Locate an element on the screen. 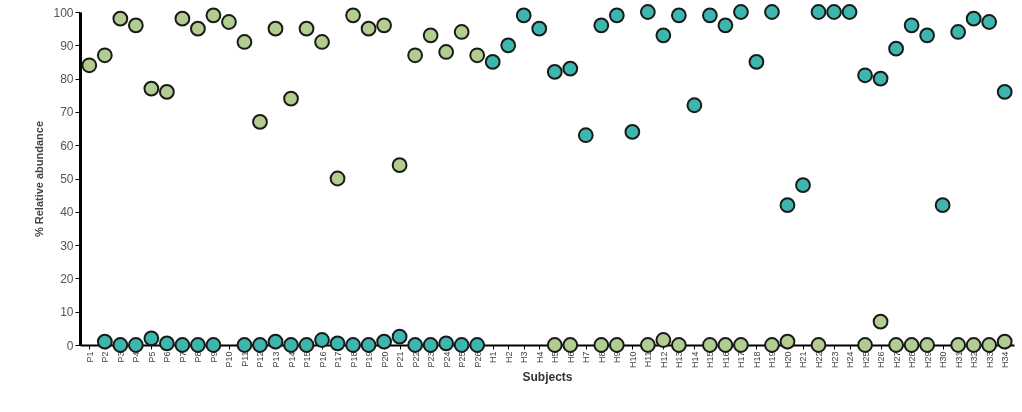  x-tick-label: P21 is located at coordinates (400, 359).